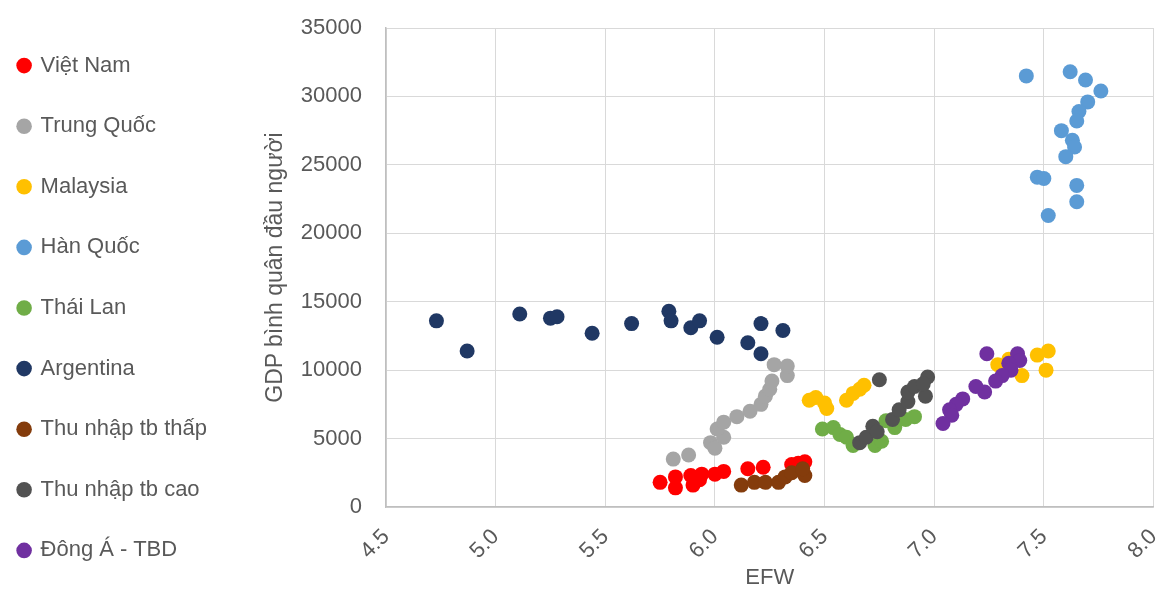  What do you see at coordinates (331, 369) in the screenshot?
I see `y-tick-label: 10000` at bounding box center [331, 369].